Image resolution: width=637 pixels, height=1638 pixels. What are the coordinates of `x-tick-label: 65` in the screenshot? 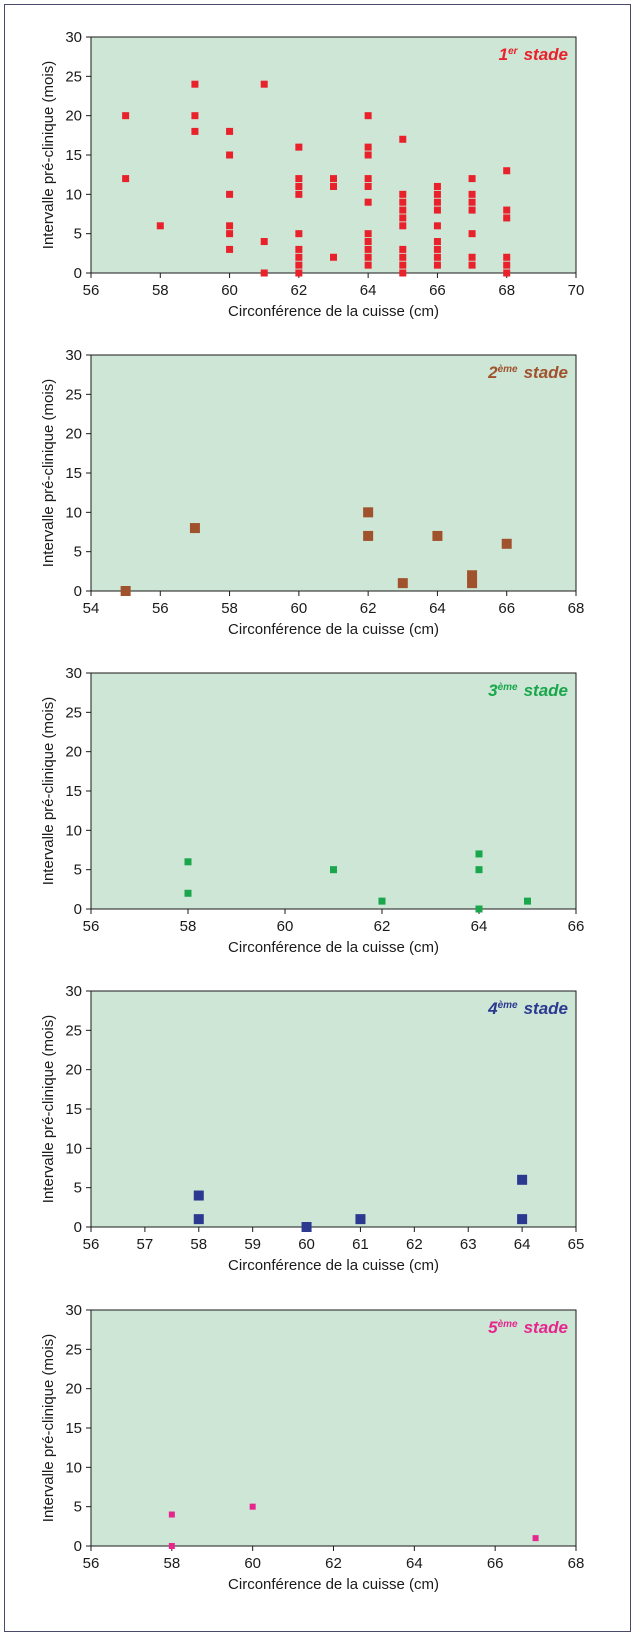 It's located at (576, 1244).